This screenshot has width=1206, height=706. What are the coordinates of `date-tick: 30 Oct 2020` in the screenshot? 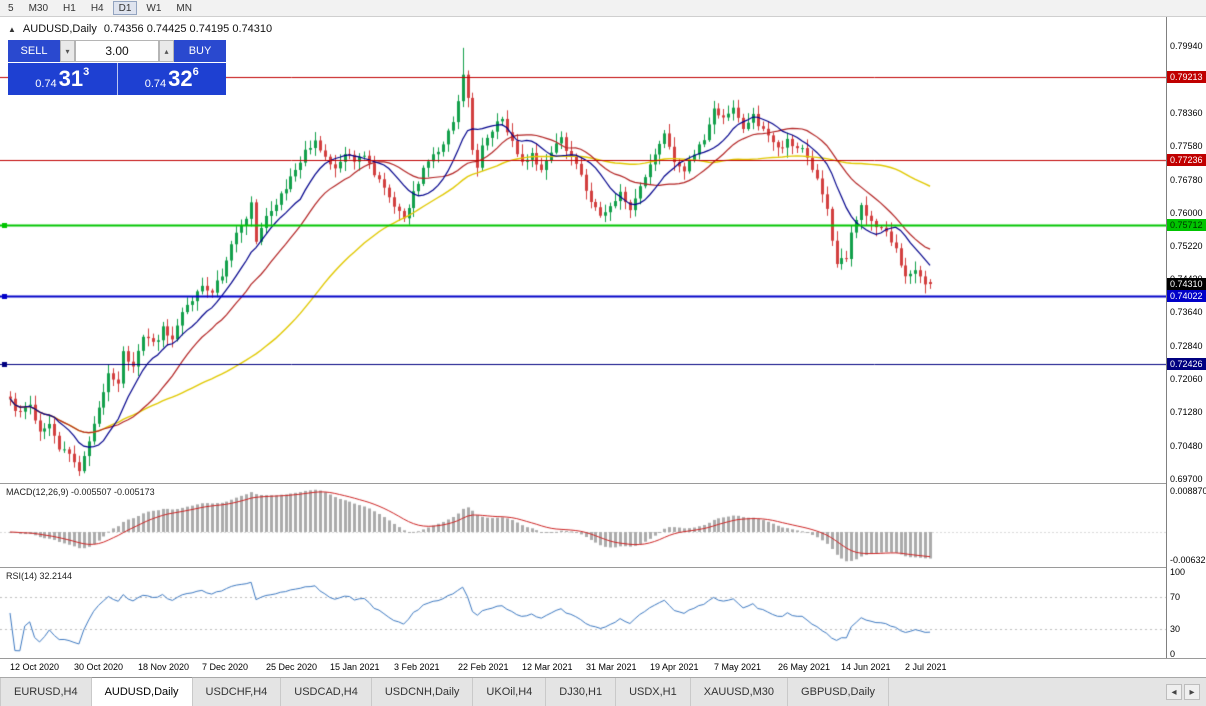 It's located at (99, 667).